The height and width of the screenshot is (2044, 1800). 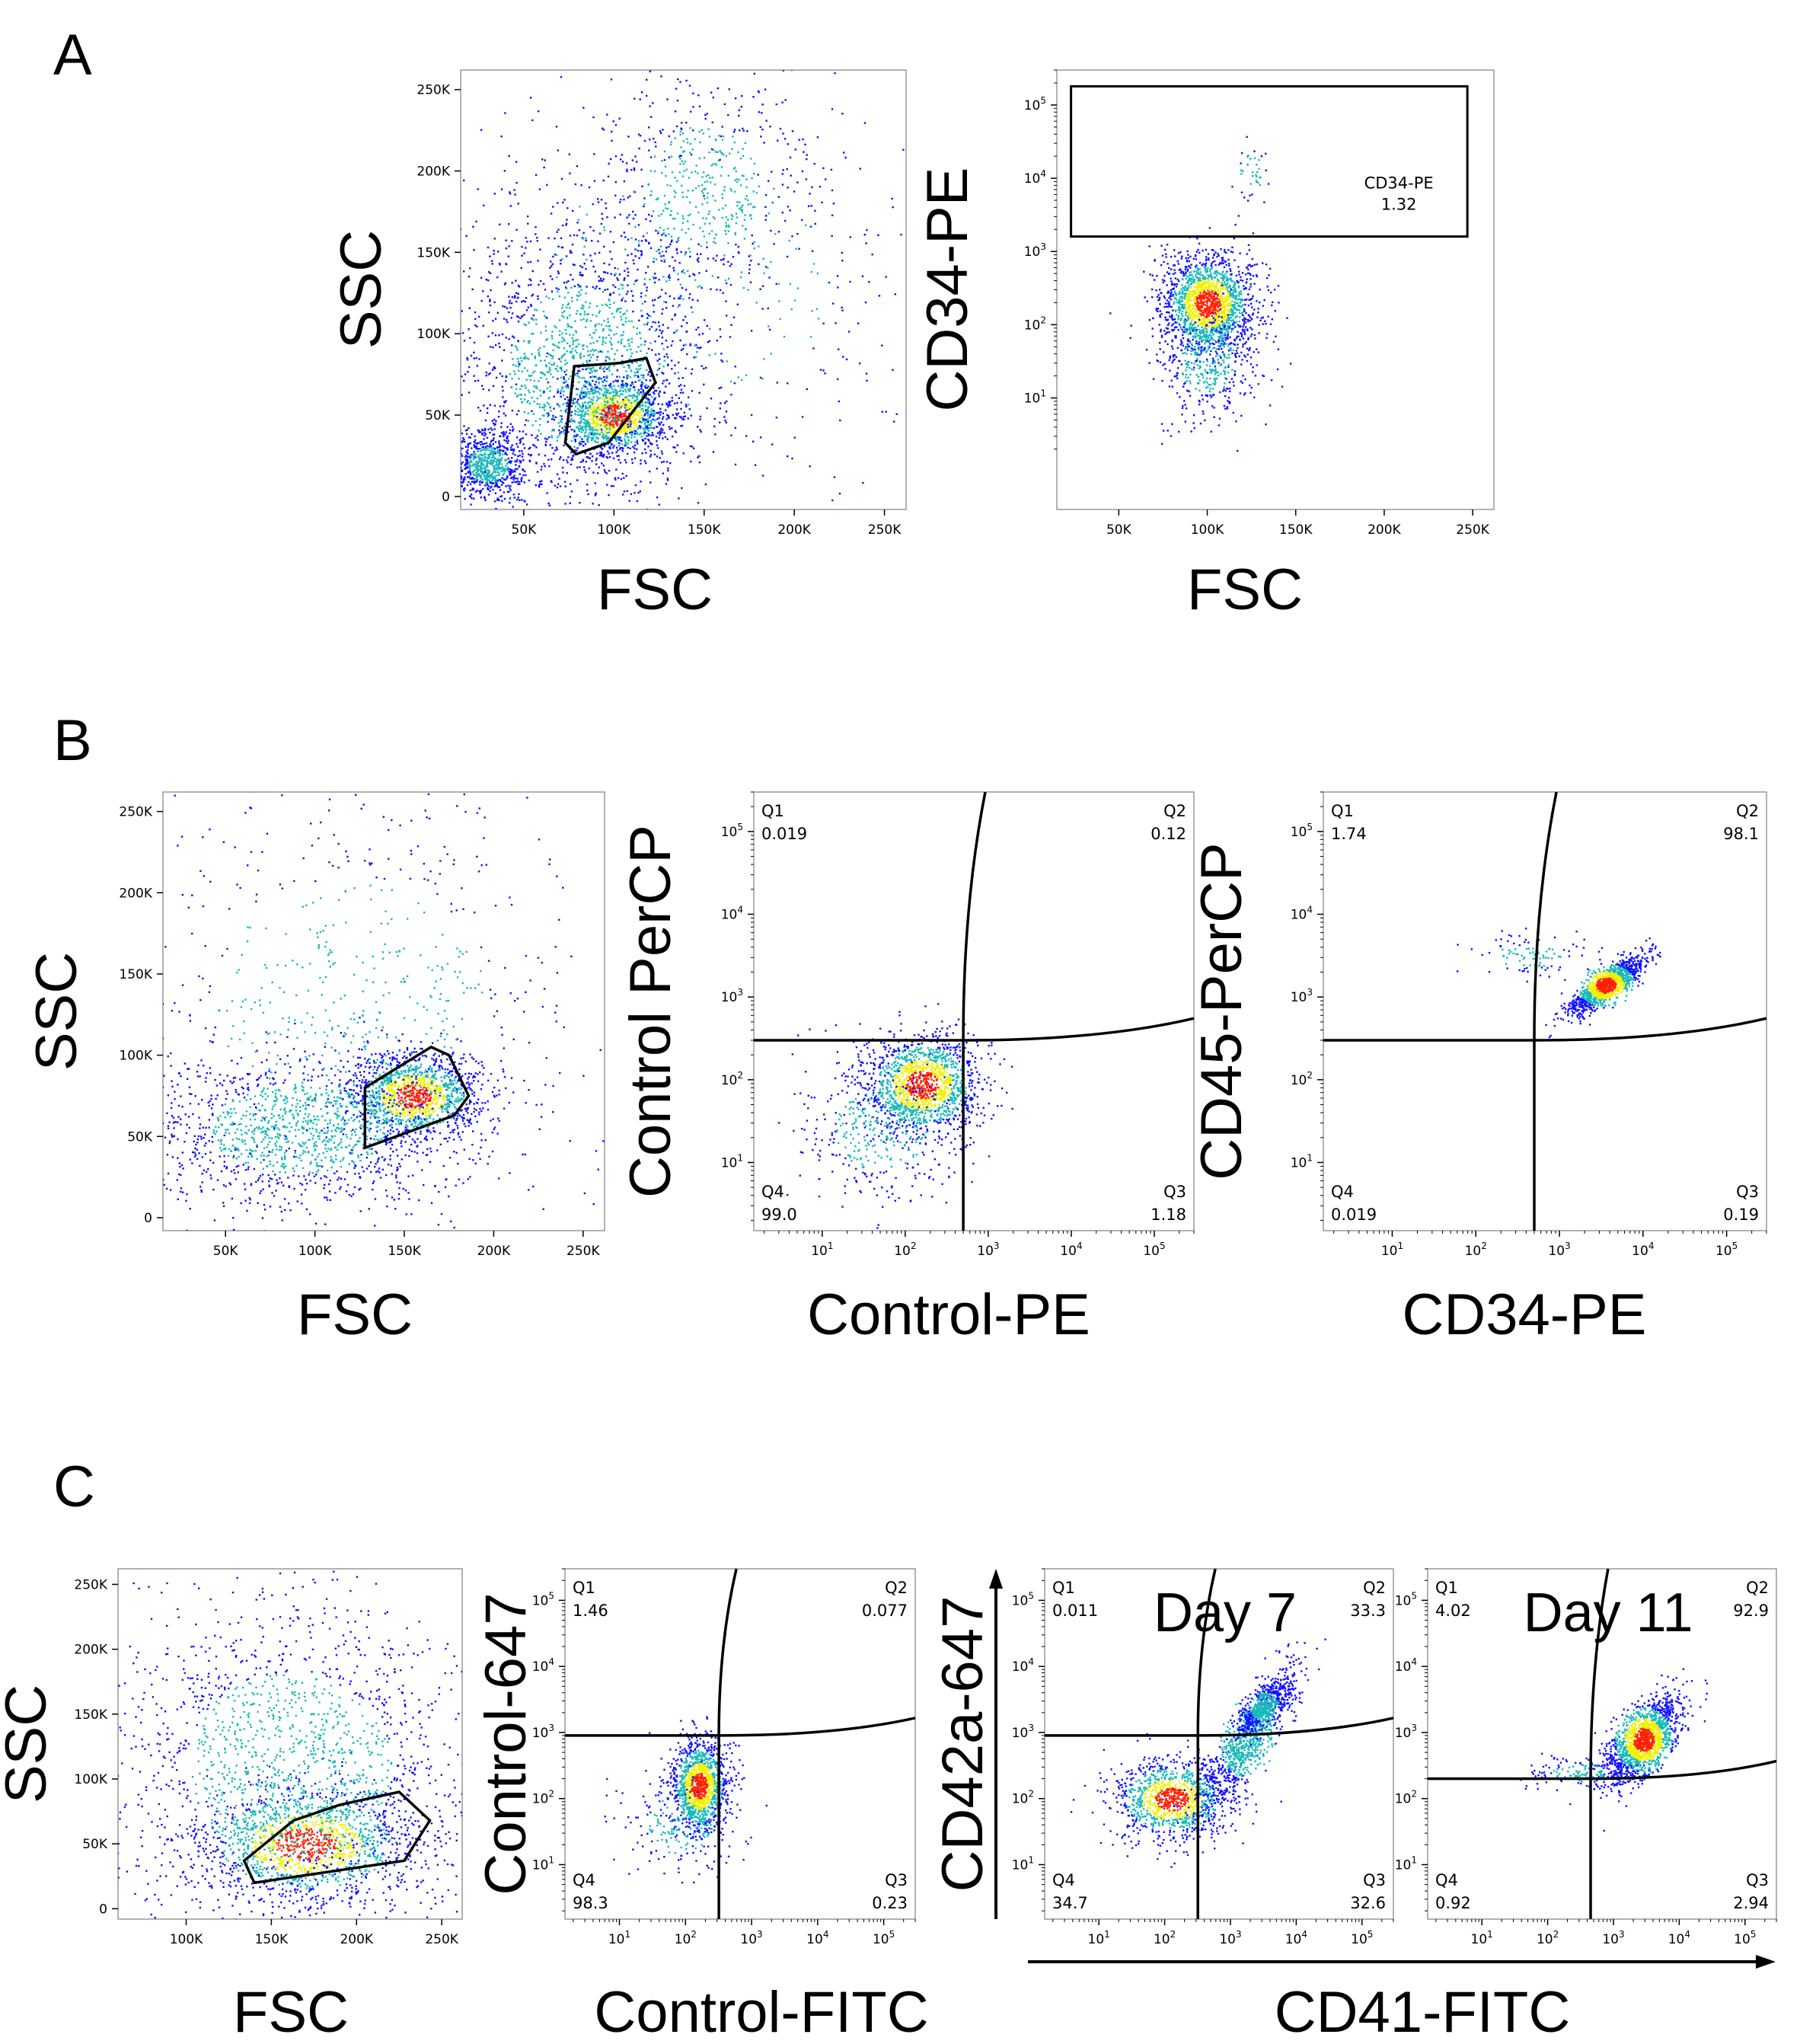 What do you see at coordinates (885, 530) in the screenshot?
I see `x-tick-label: 250K` at bounding box center [885, 530].